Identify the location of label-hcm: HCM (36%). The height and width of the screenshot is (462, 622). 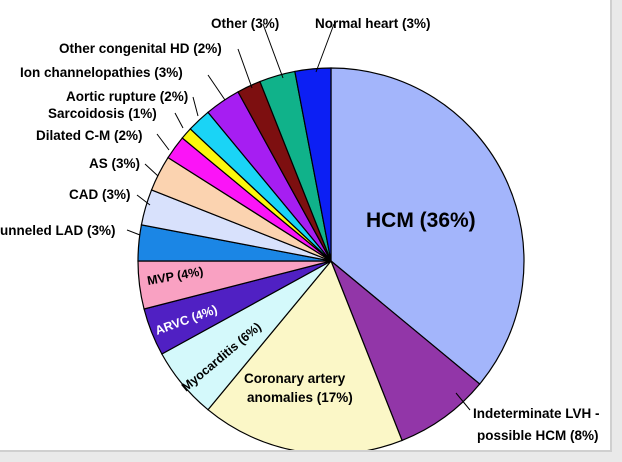
(421, 220).